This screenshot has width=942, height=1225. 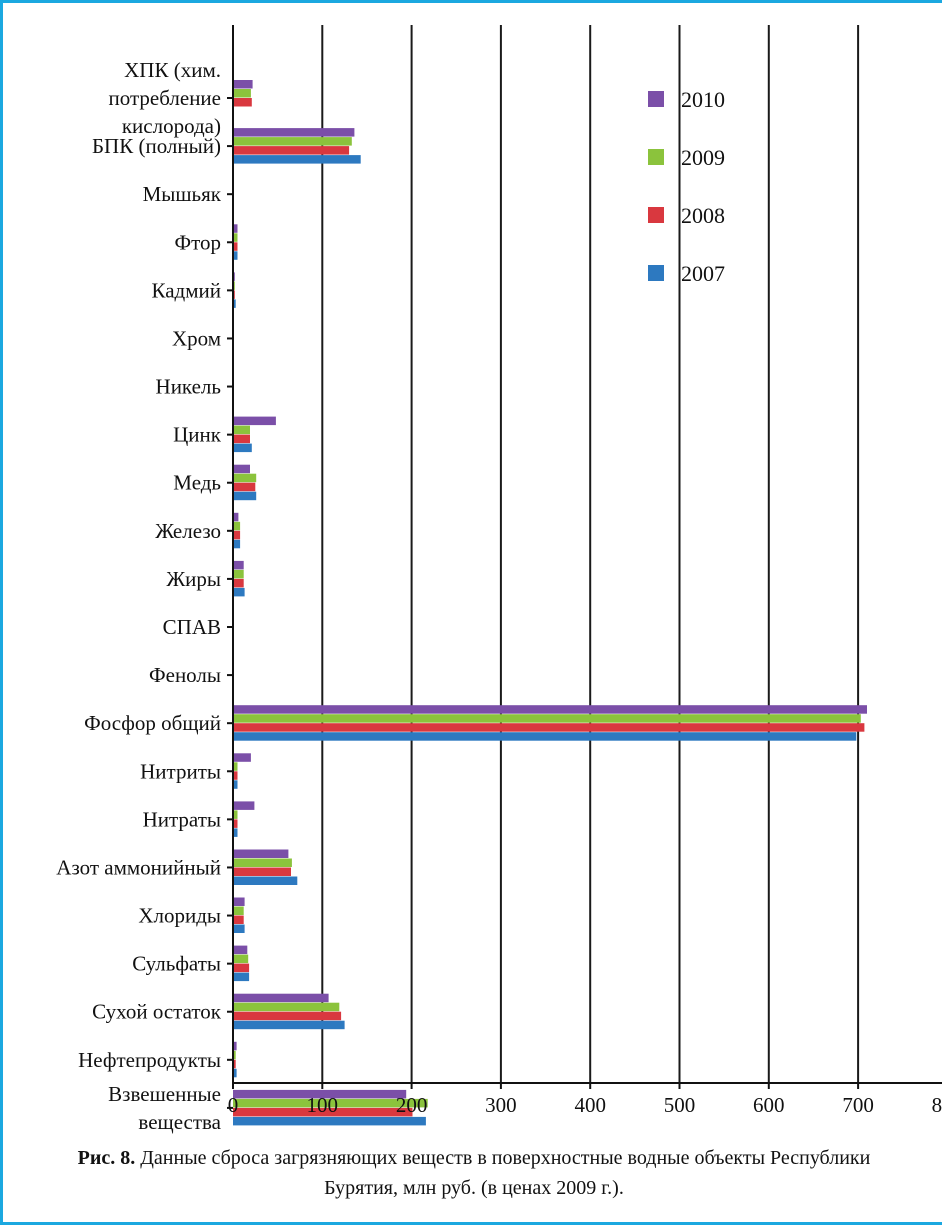 What do you see at coordinates (703, 157) in the screenshot?
I see `legend-label-2009: 2009` at bounding box center [703, 157].